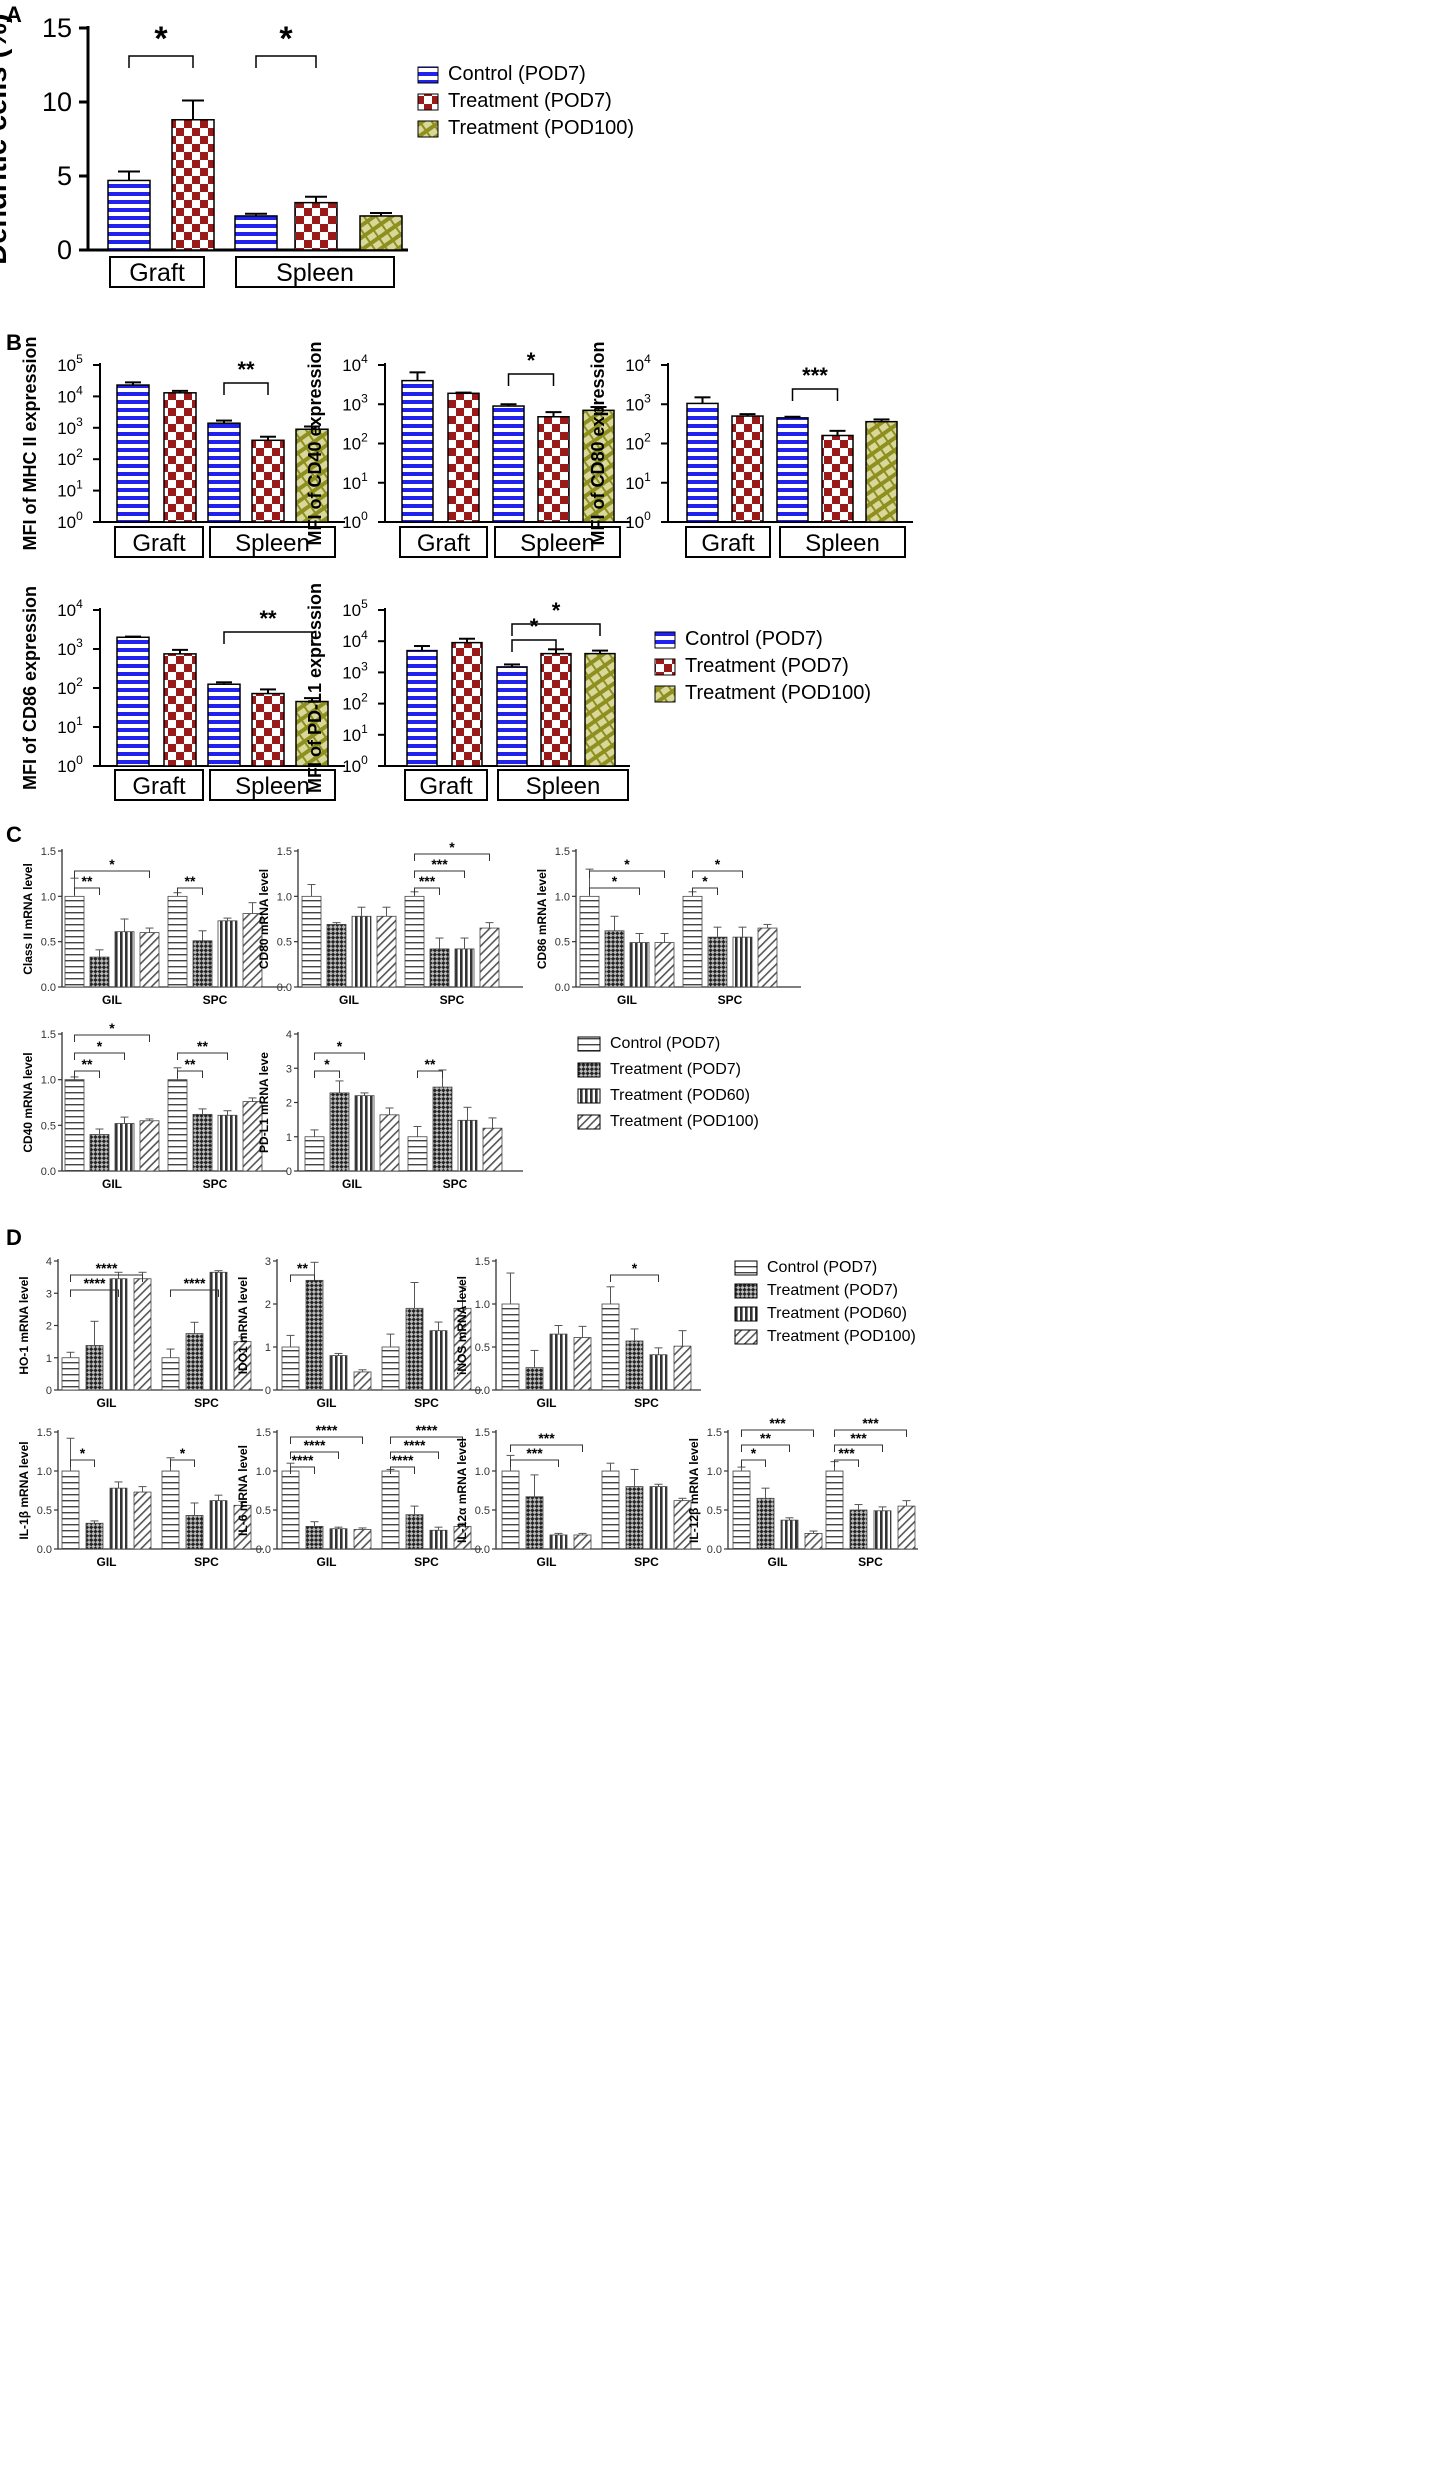 This screenshot has width=1435, height=2469. I want to click on y-tick-label: 0.5, so click(482, 1511).